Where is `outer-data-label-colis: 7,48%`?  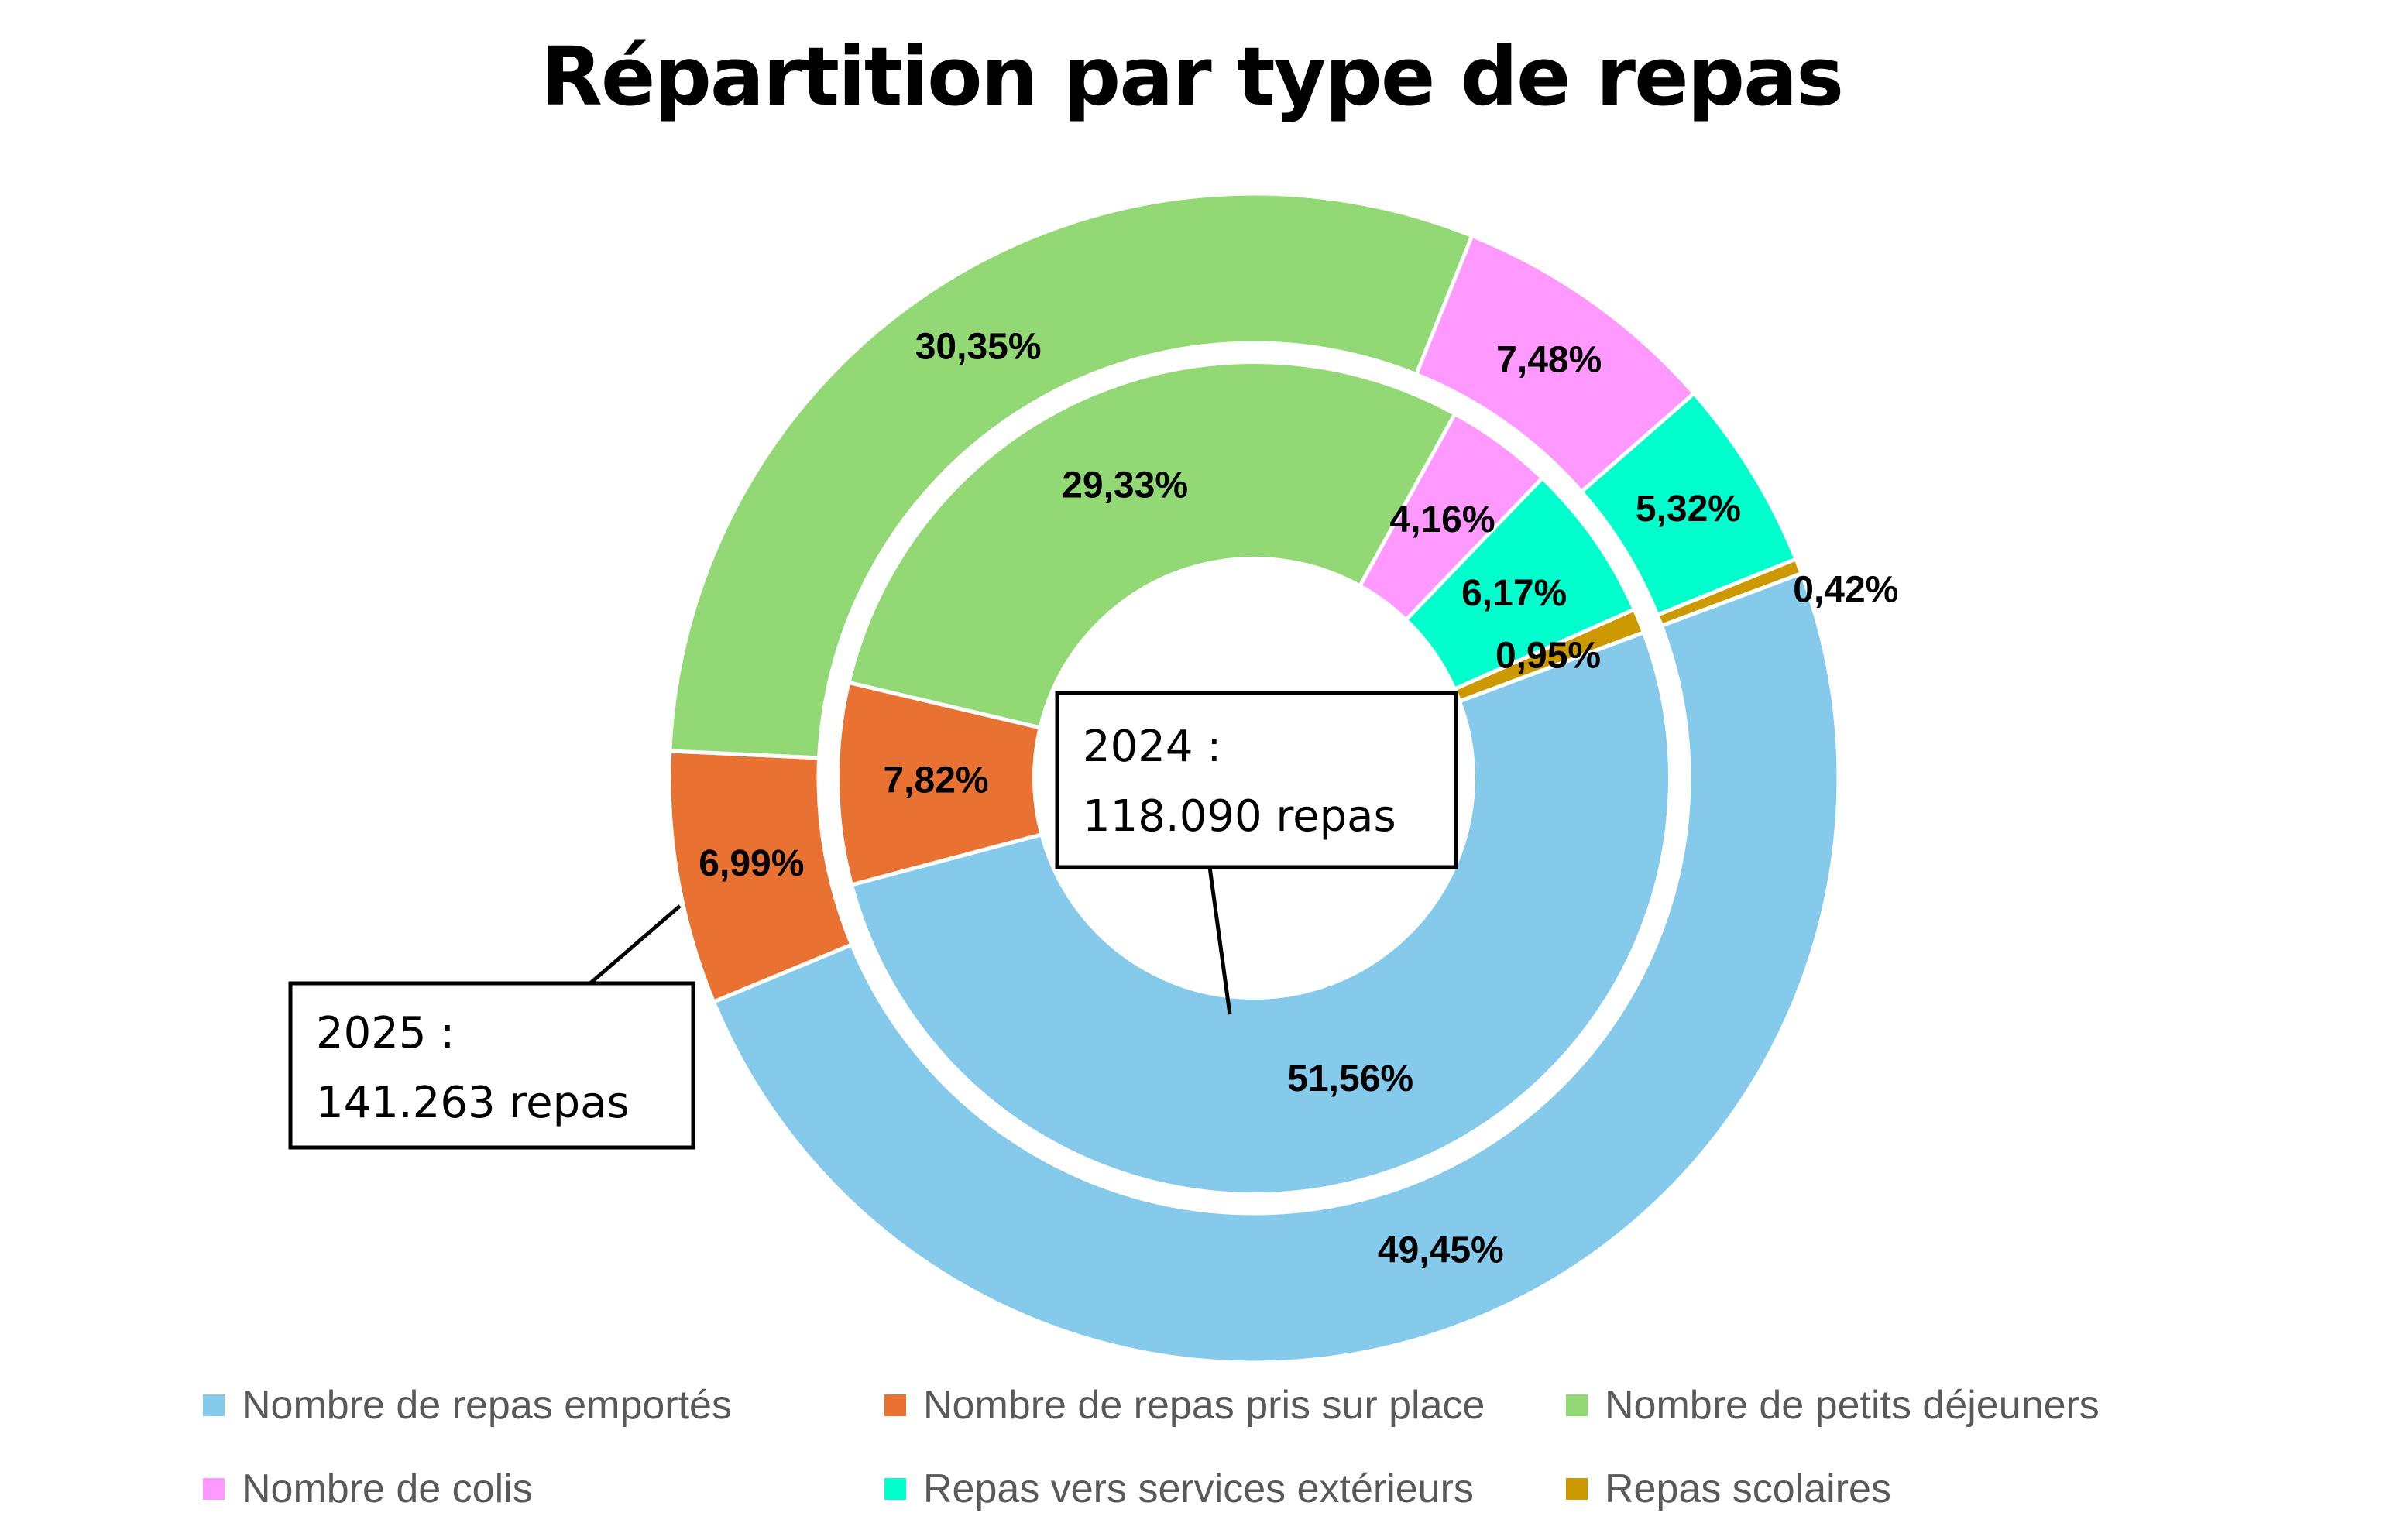 outer-data-label-colis: 7,48% is located at coordinates (1549, 360).